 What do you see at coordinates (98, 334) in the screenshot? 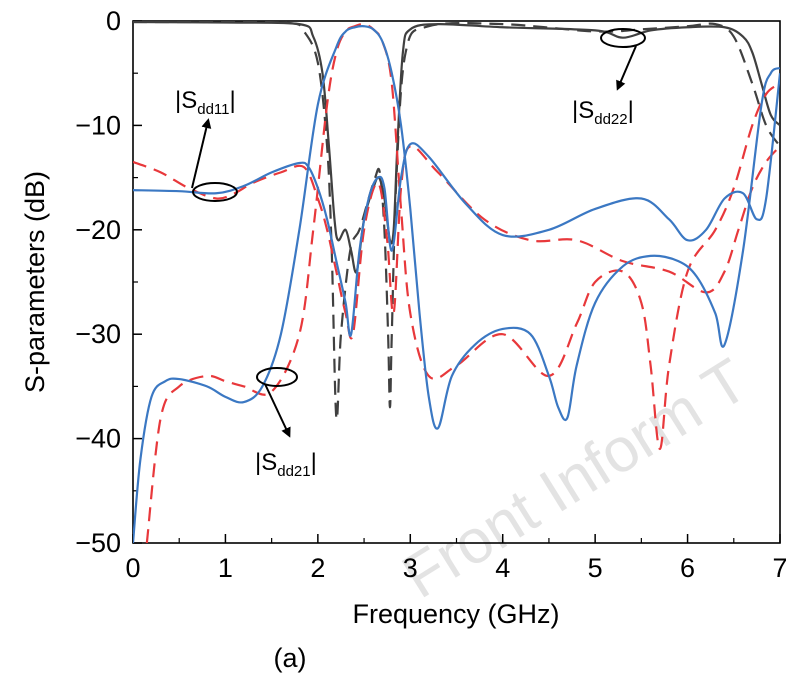
I see `y-tick-label: −30` at bounding box center [98, 334].